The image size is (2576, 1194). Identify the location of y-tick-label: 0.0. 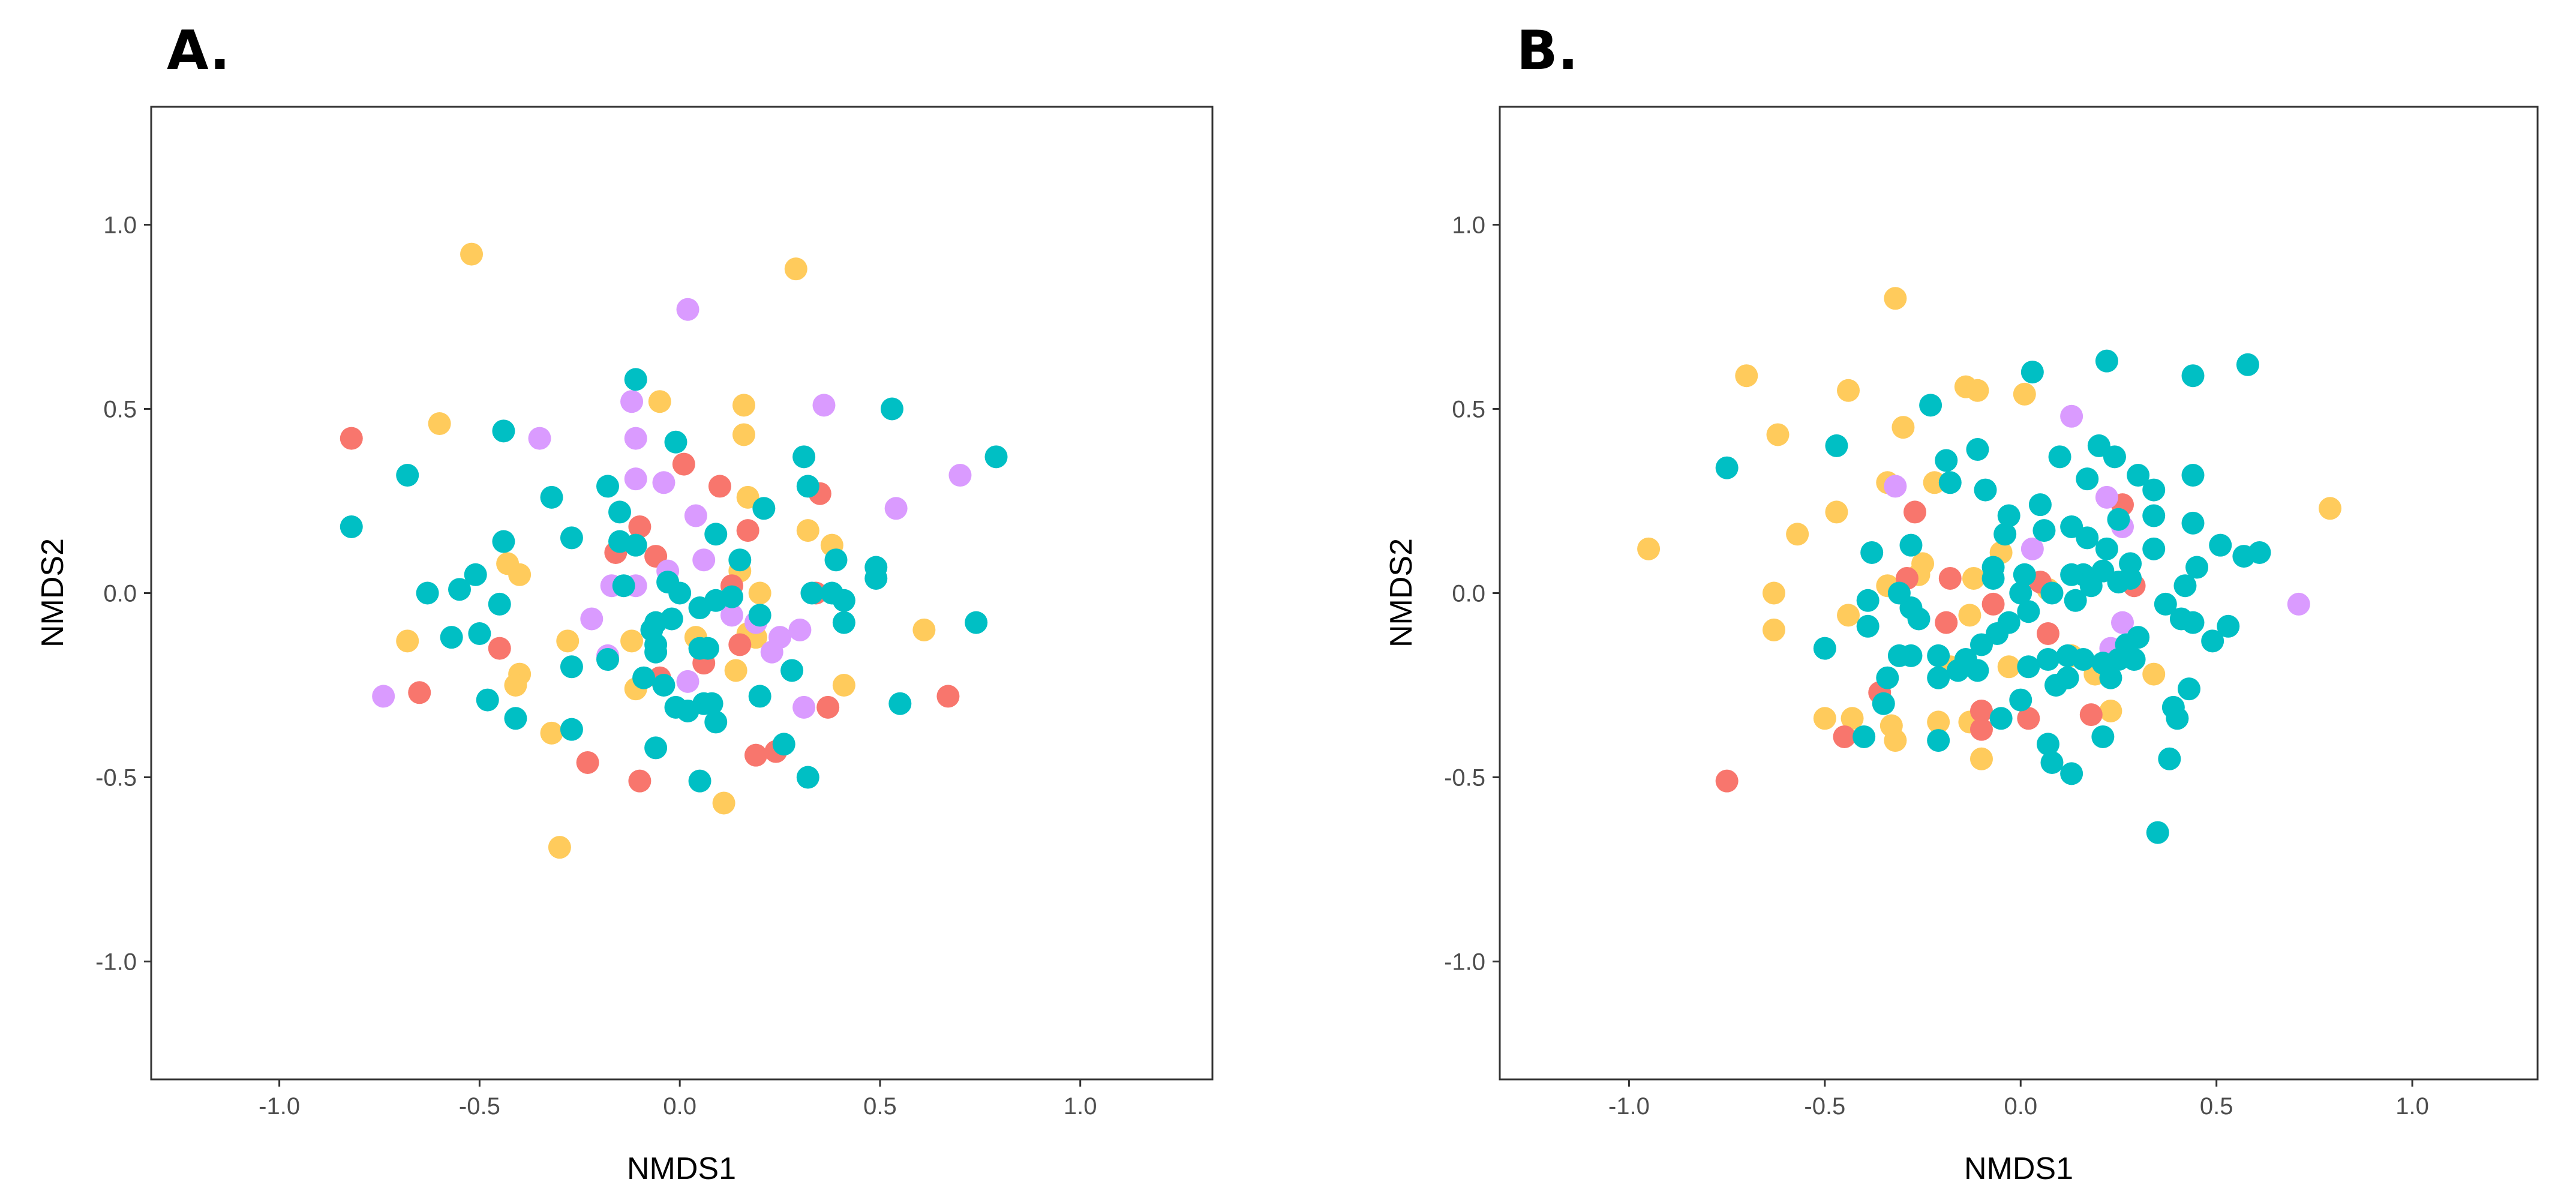
(1468, 594).